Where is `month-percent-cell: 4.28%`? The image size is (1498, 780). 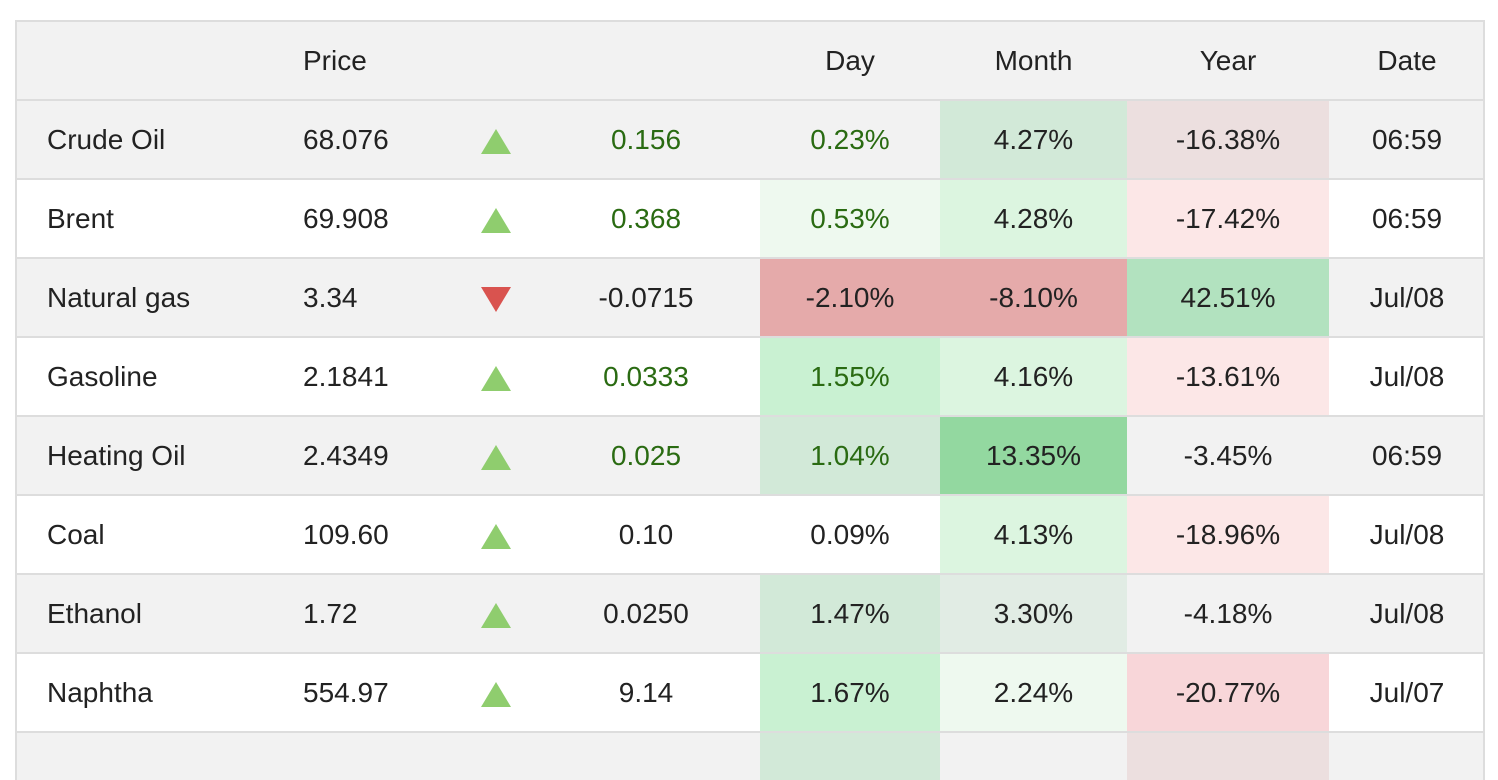 month-percent-cell: 4.28% is located at coordinates (1033, 219).